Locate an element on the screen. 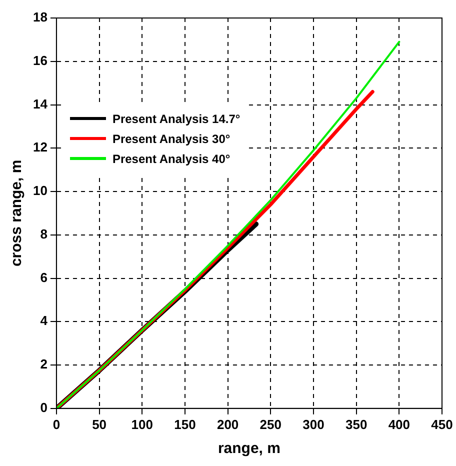 Image resolution: width=456 pixels, height=466 pixels. x-tick-label: 350 is located at coordinates (356, 424).